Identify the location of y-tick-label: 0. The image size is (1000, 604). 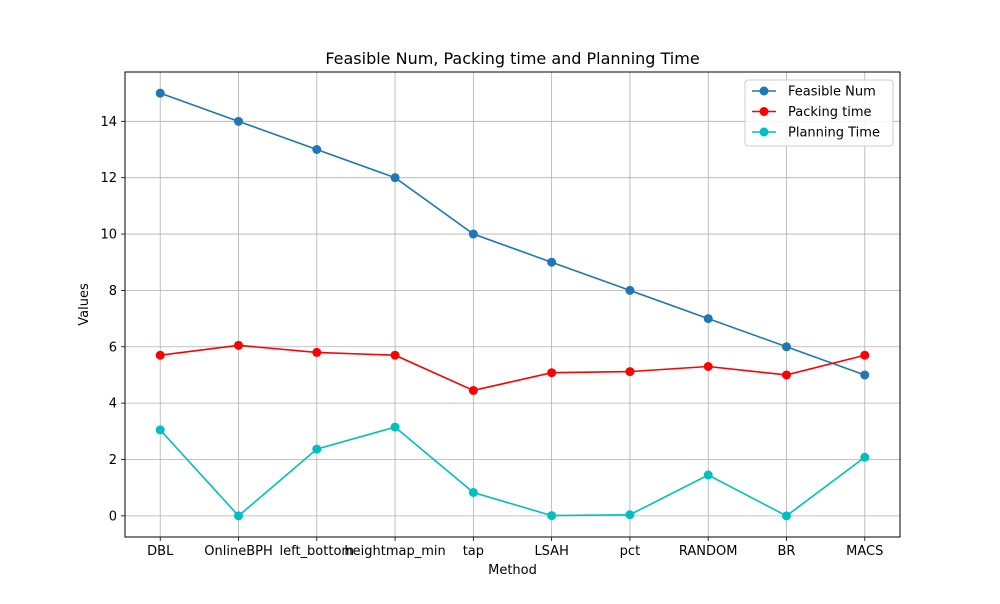
(113, 516).